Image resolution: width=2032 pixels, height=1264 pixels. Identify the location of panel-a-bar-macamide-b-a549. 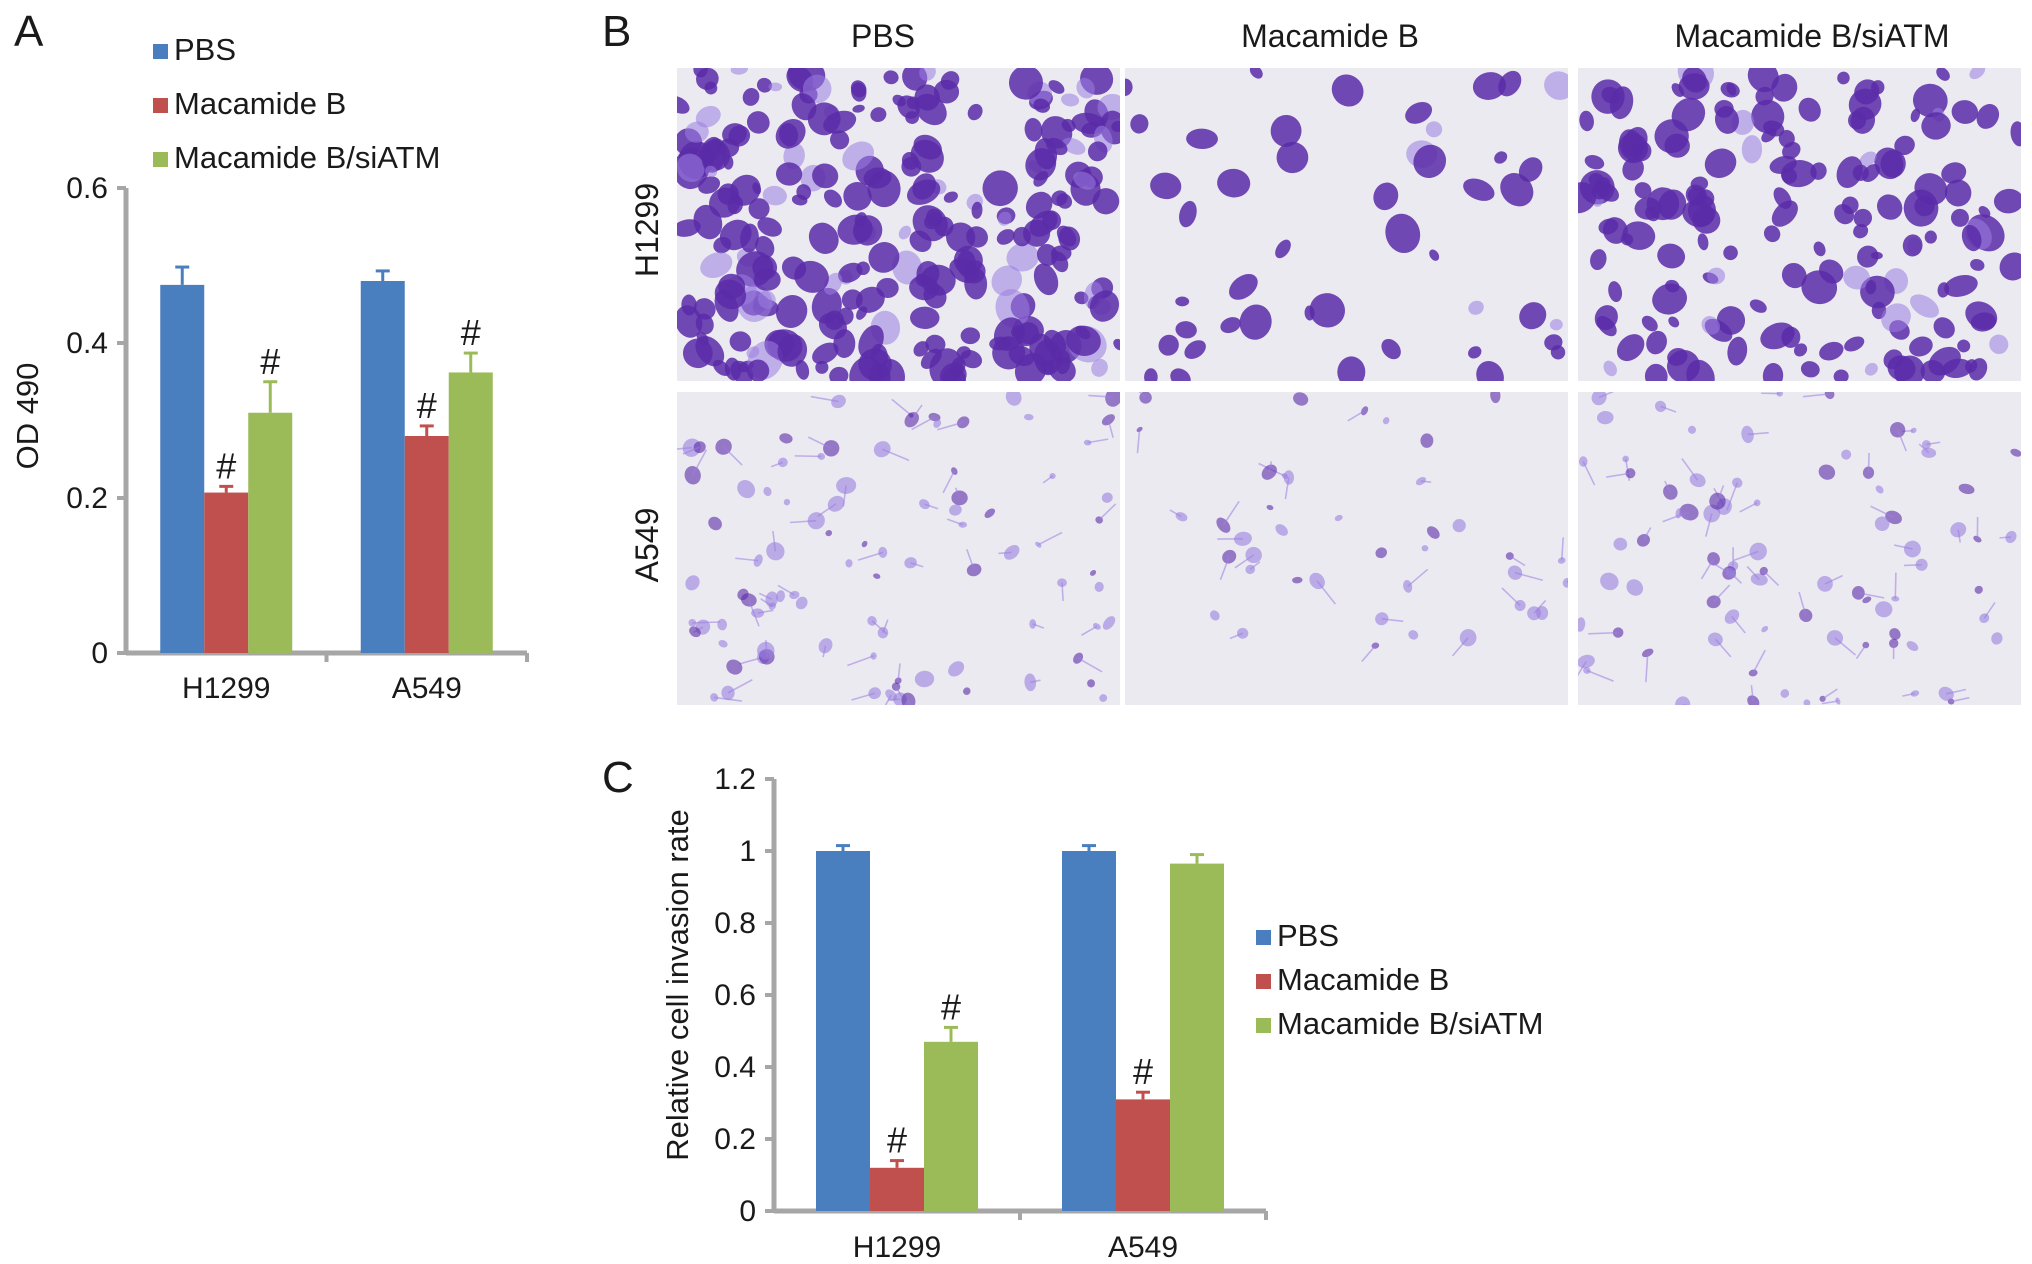
(426, 544).